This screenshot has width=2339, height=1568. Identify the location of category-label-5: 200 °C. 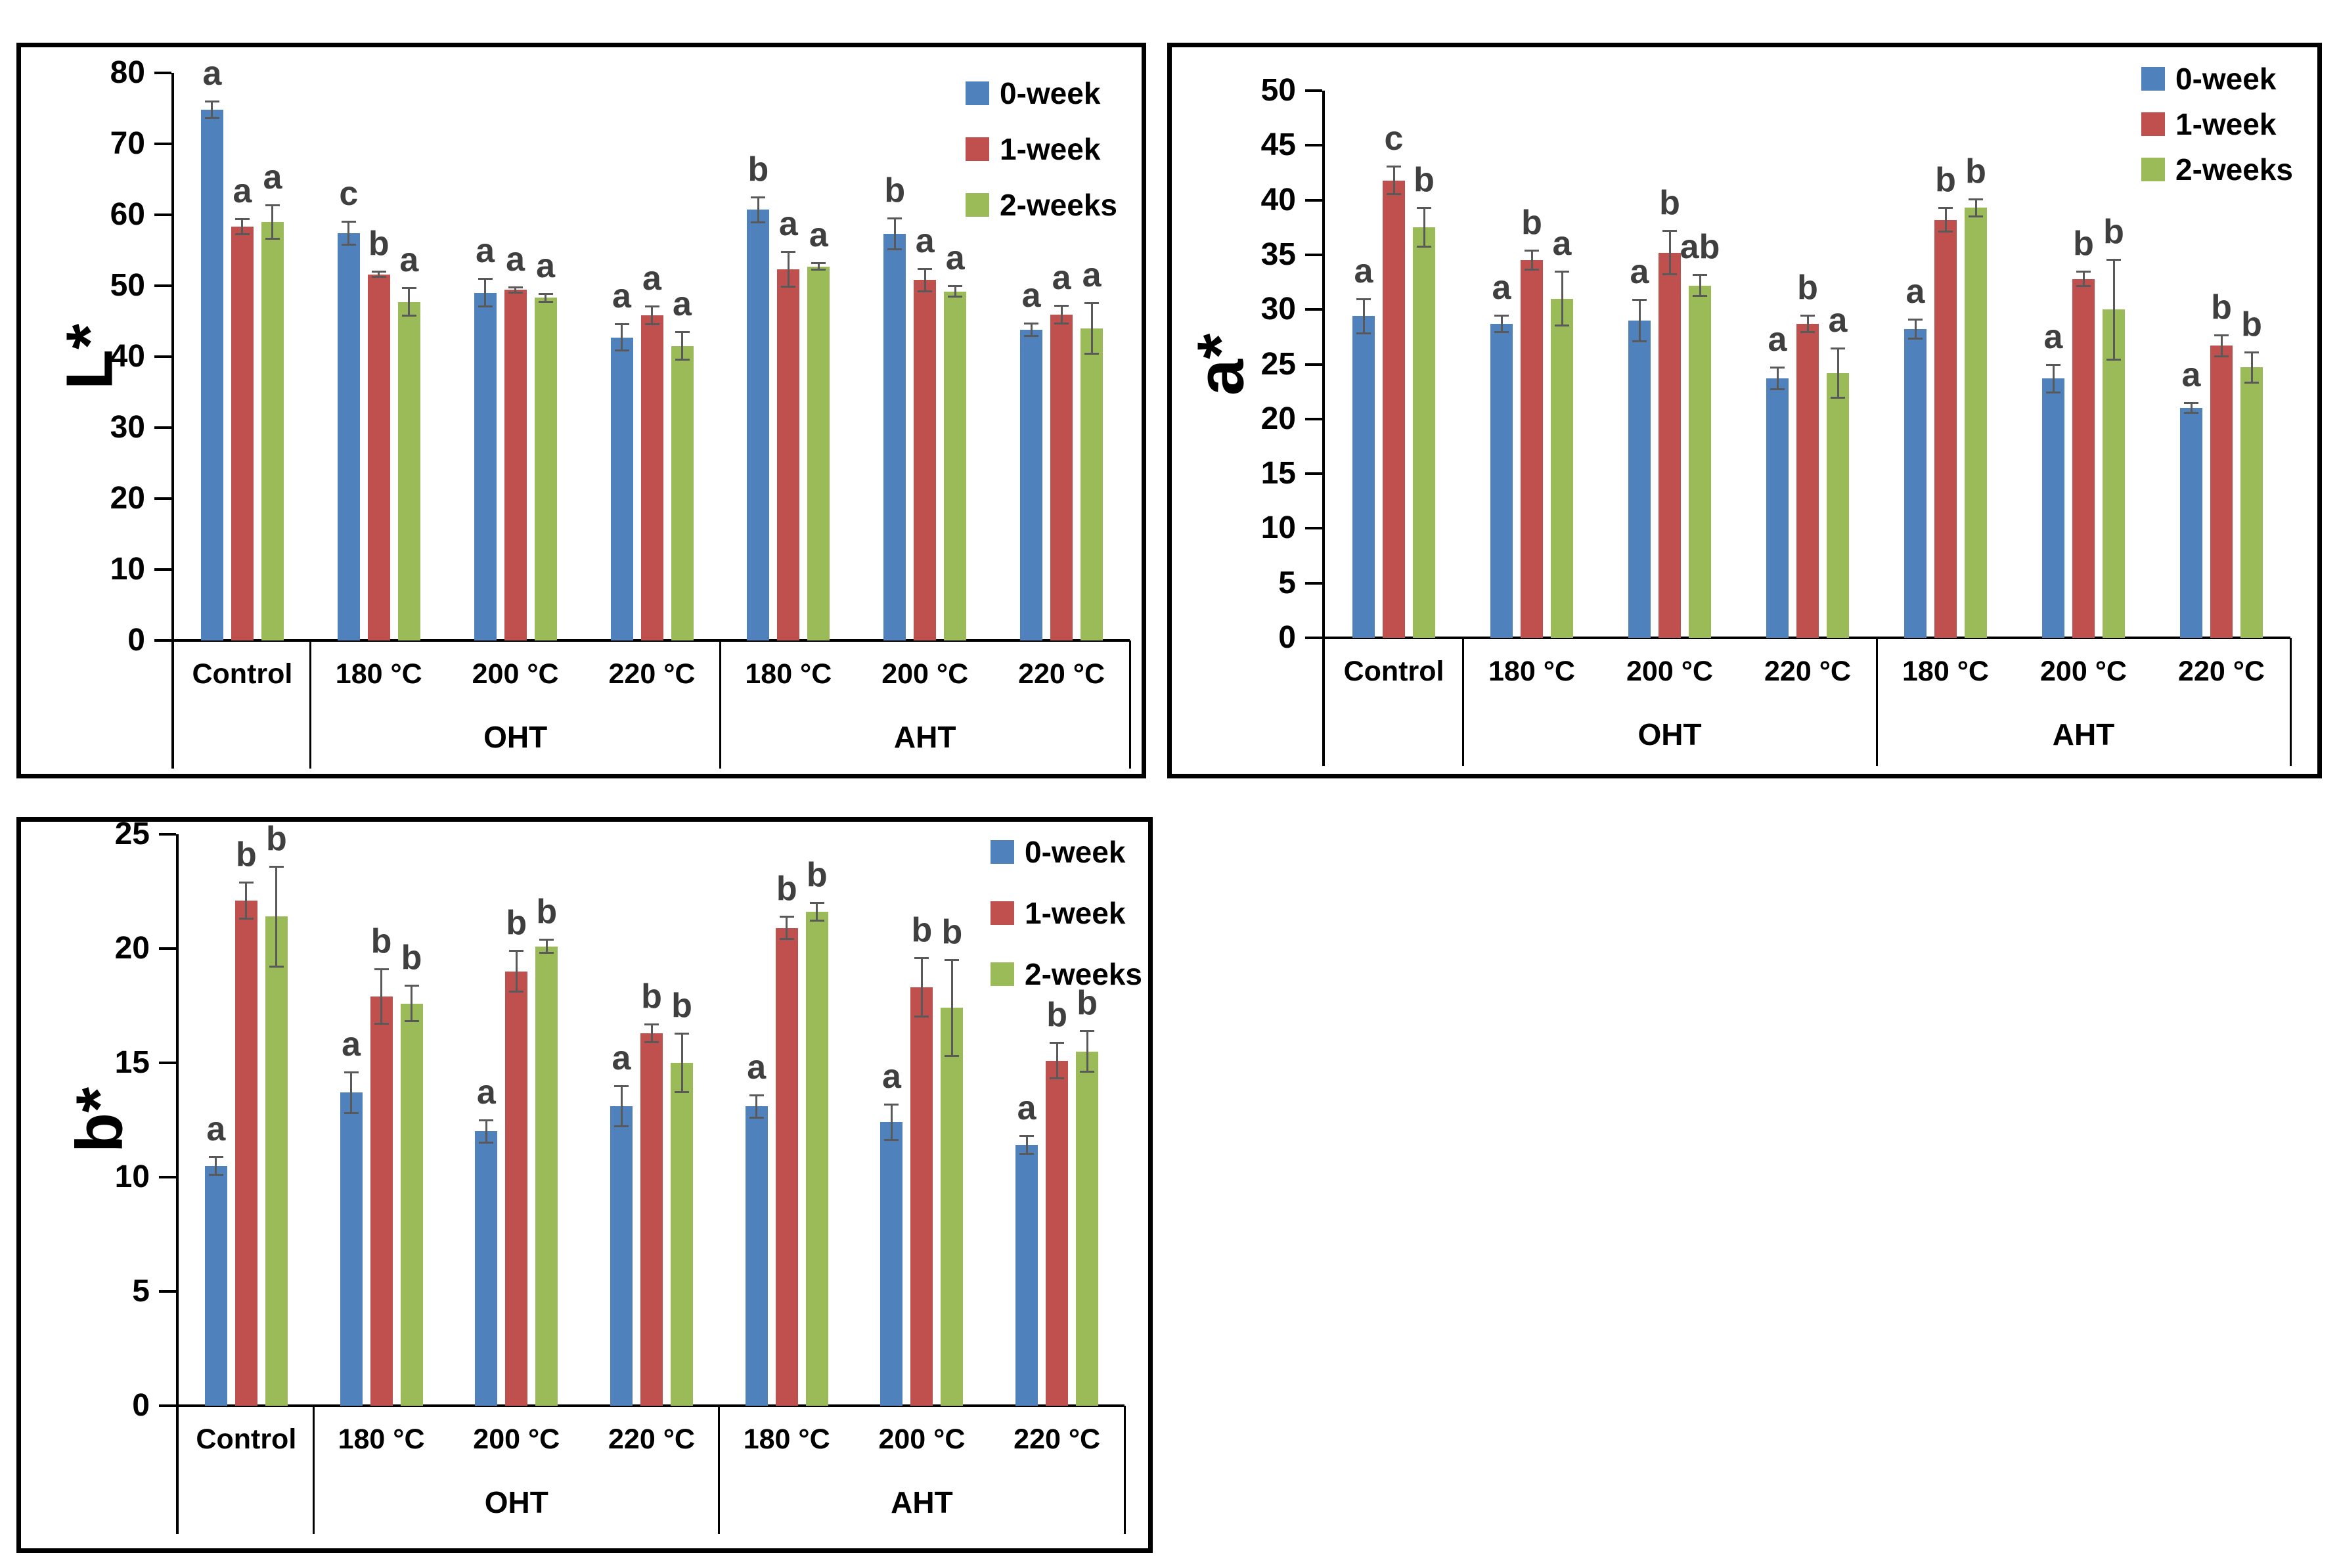
(2083, 671).